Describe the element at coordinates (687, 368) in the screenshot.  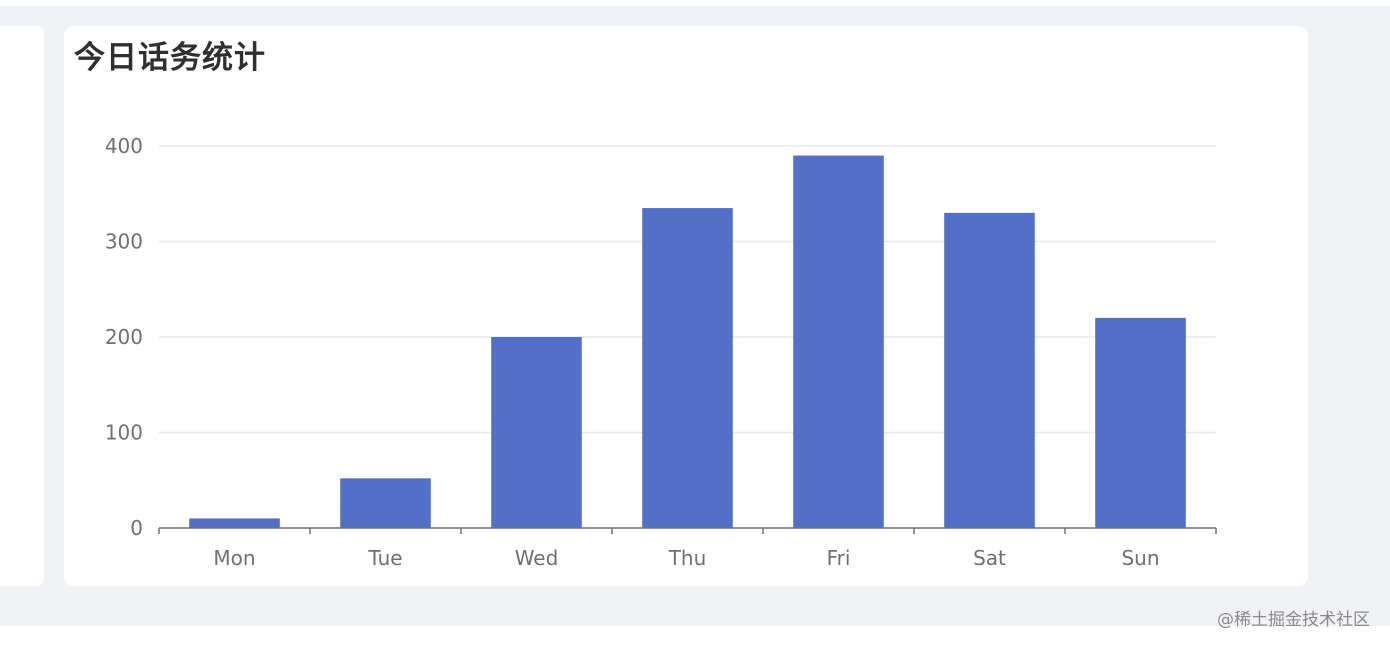
I see `bar-thu` at that location.